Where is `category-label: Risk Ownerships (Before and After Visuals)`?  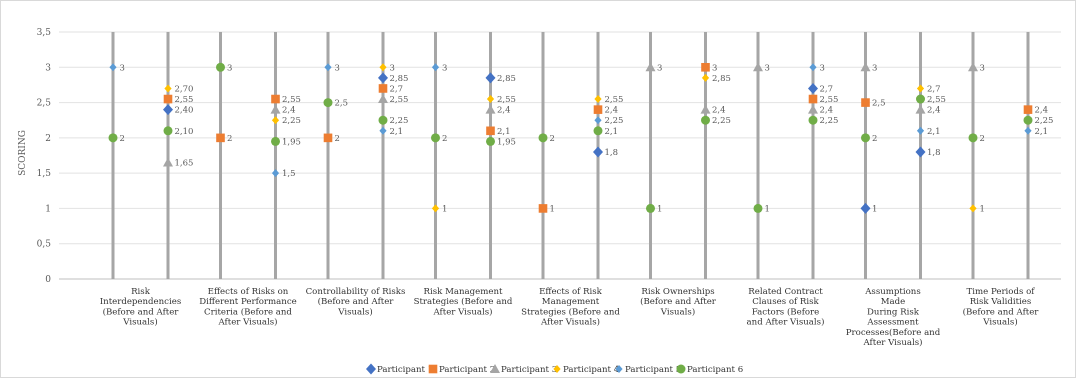 category-label: Risk Ownerships (Before and After Visuals) is located at coordinates (678, 302).